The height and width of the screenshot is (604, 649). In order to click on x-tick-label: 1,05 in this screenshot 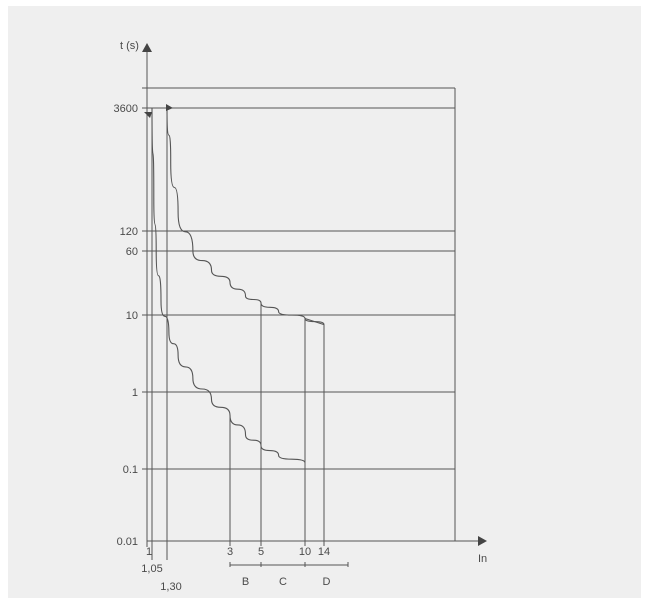, I will do `click(151, 569)`.